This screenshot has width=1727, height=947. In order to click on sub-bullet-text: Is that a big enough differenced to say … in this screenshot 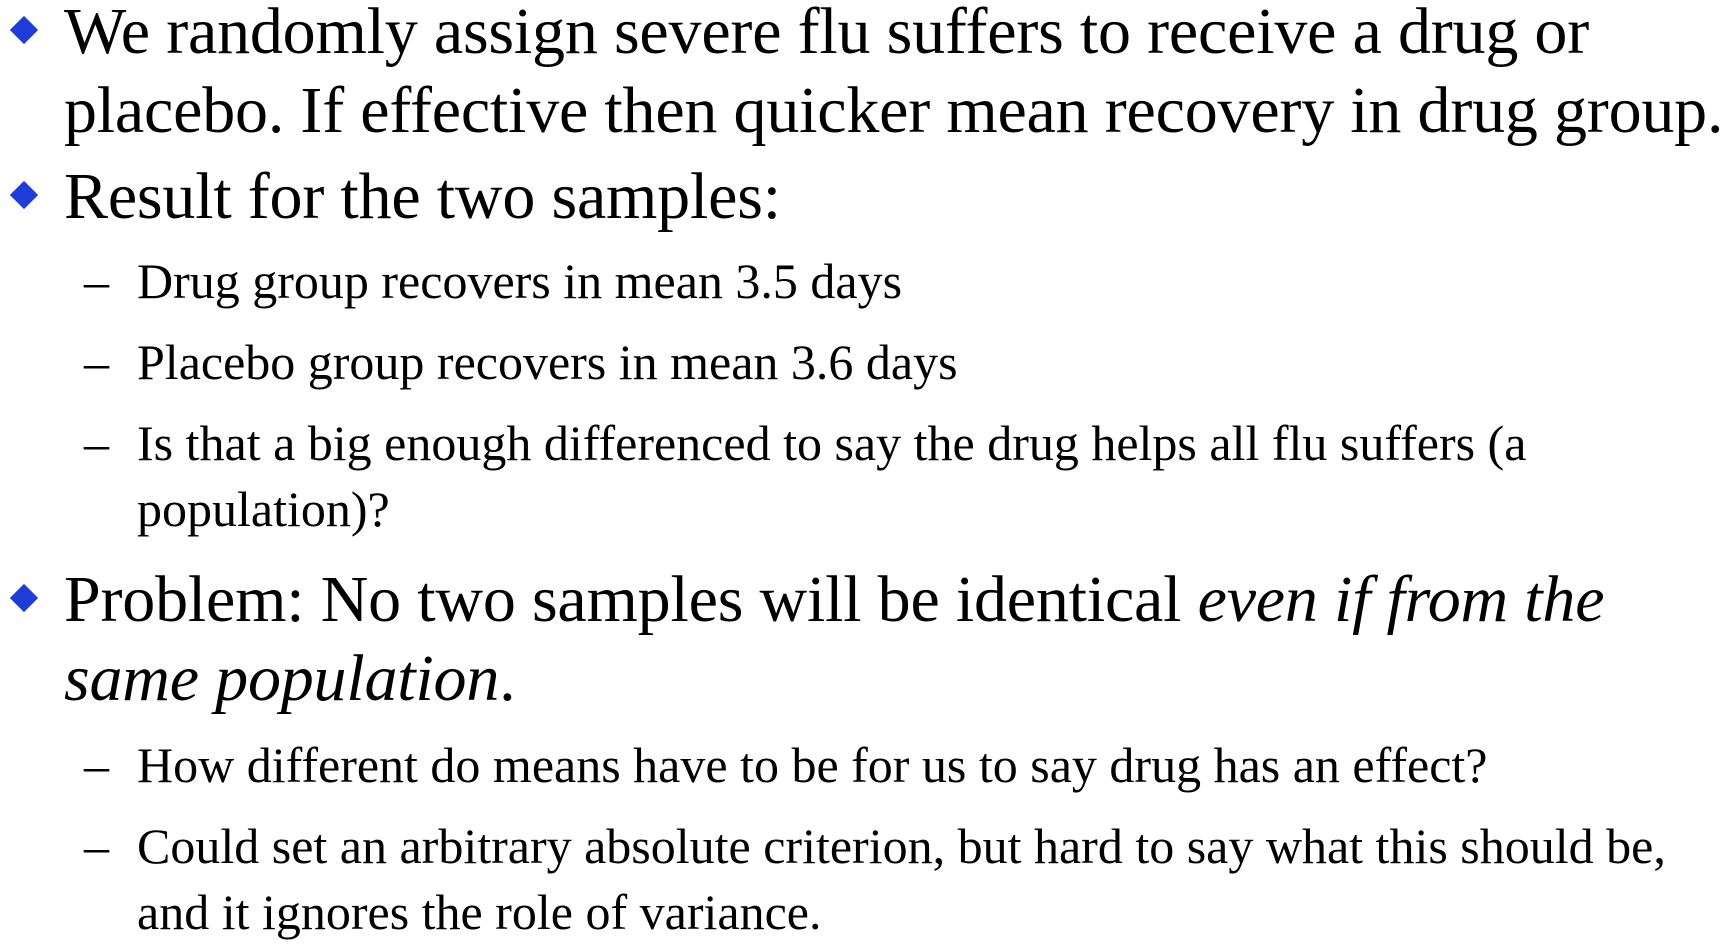, I will do `click(832, 476)`.